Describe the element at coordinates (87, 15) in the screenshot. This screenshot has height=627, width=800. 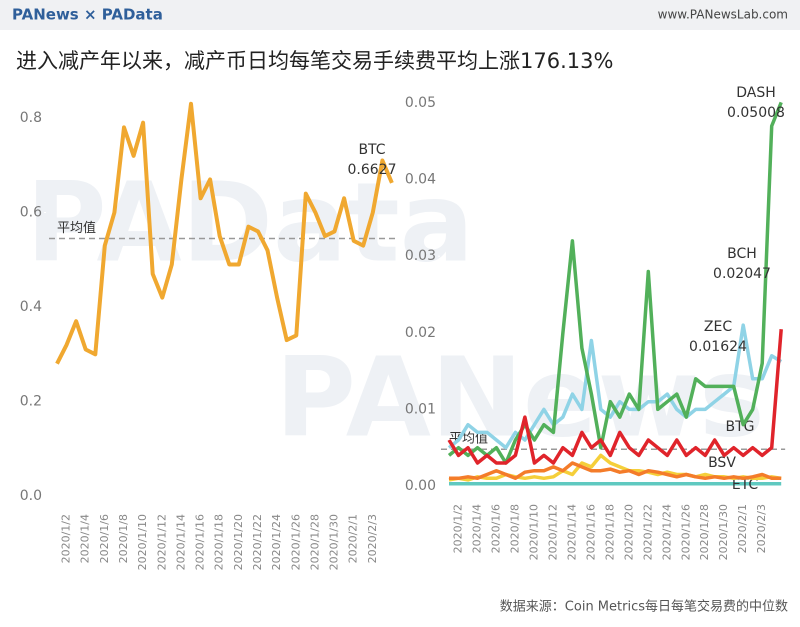
I see `logo: PANews × PAData` at that location.